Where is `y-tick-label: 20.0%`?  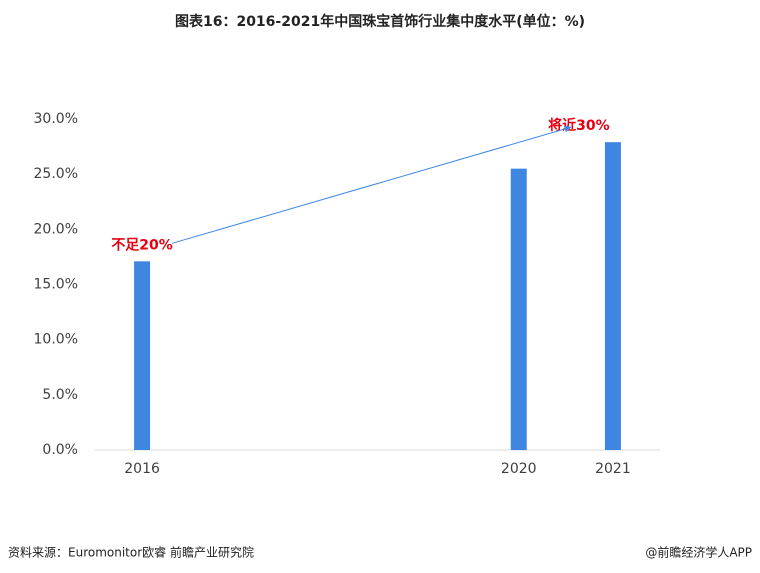
y-tick-label: 20.0% is located at coordinates (56, 229).